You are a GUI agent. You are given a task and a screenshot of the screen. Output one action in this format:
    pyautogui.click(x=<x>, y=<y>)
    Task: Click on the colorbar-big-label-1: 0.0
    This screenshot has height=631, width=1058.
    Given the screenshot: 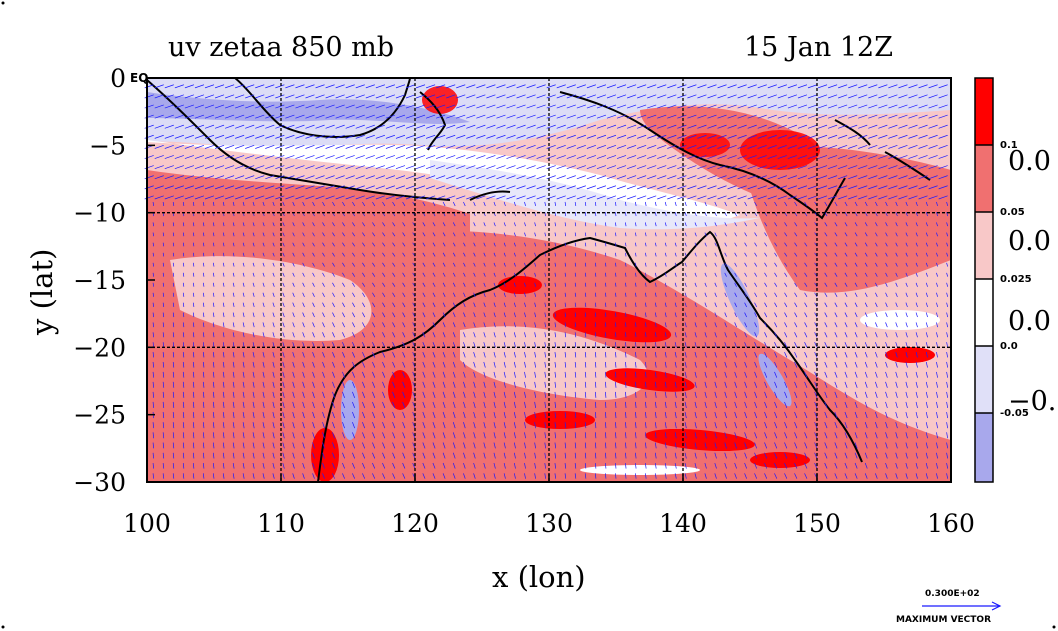 What is the action you would take?
    pyautogui.click(x=1029, y=161)
    